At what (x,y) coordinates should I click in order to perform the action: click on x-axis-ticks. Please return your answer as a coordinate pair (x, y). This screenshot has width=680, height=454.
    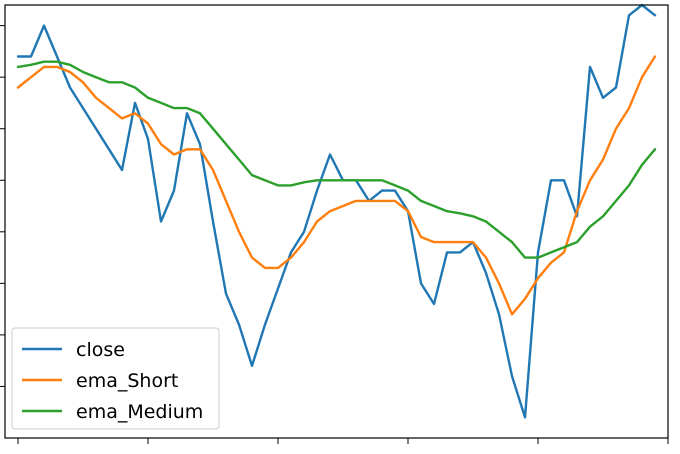
    Looking at the image, I should click on (343, 441).